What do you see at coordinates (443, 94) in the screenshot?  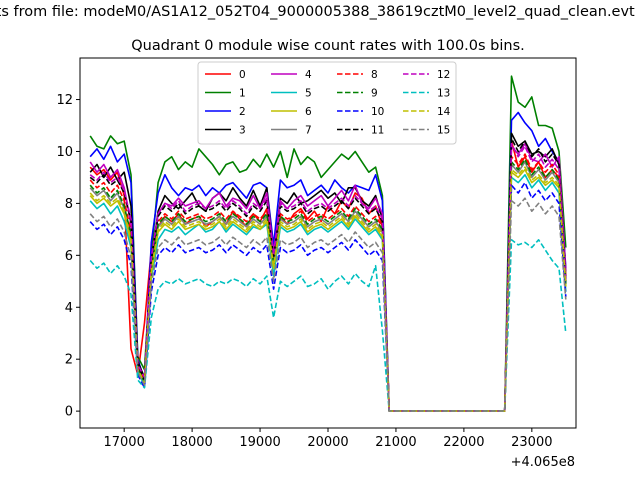 I see `legend-label-13: 13` at bounding box center [443, 94].